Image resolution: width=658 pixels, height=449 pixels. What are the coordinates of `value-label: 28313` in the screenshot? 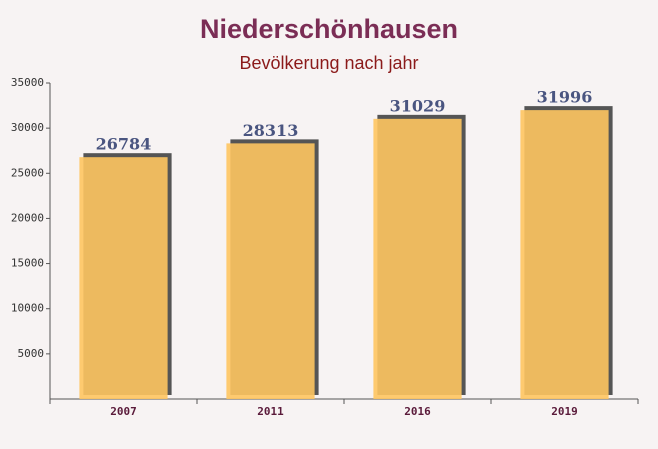 It's located at (271, 130).